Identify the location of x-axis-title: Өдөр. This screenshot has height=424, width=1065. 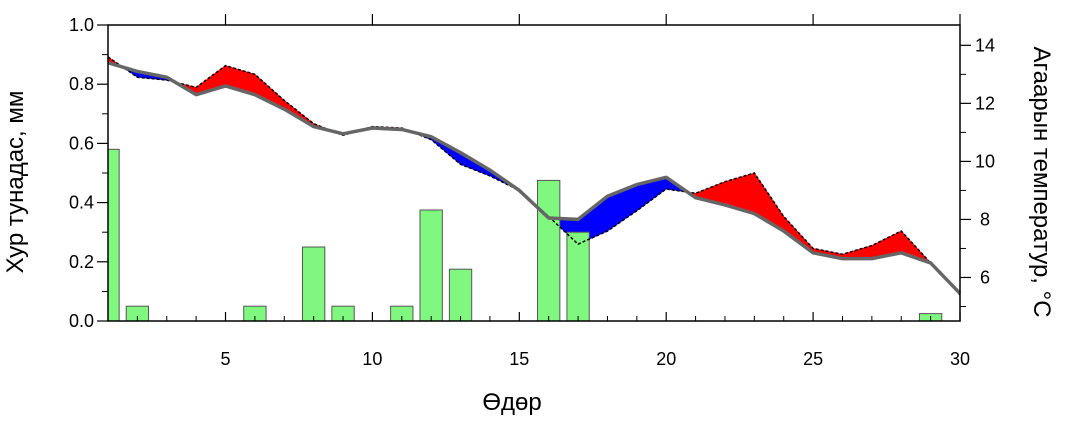
(511, 402).